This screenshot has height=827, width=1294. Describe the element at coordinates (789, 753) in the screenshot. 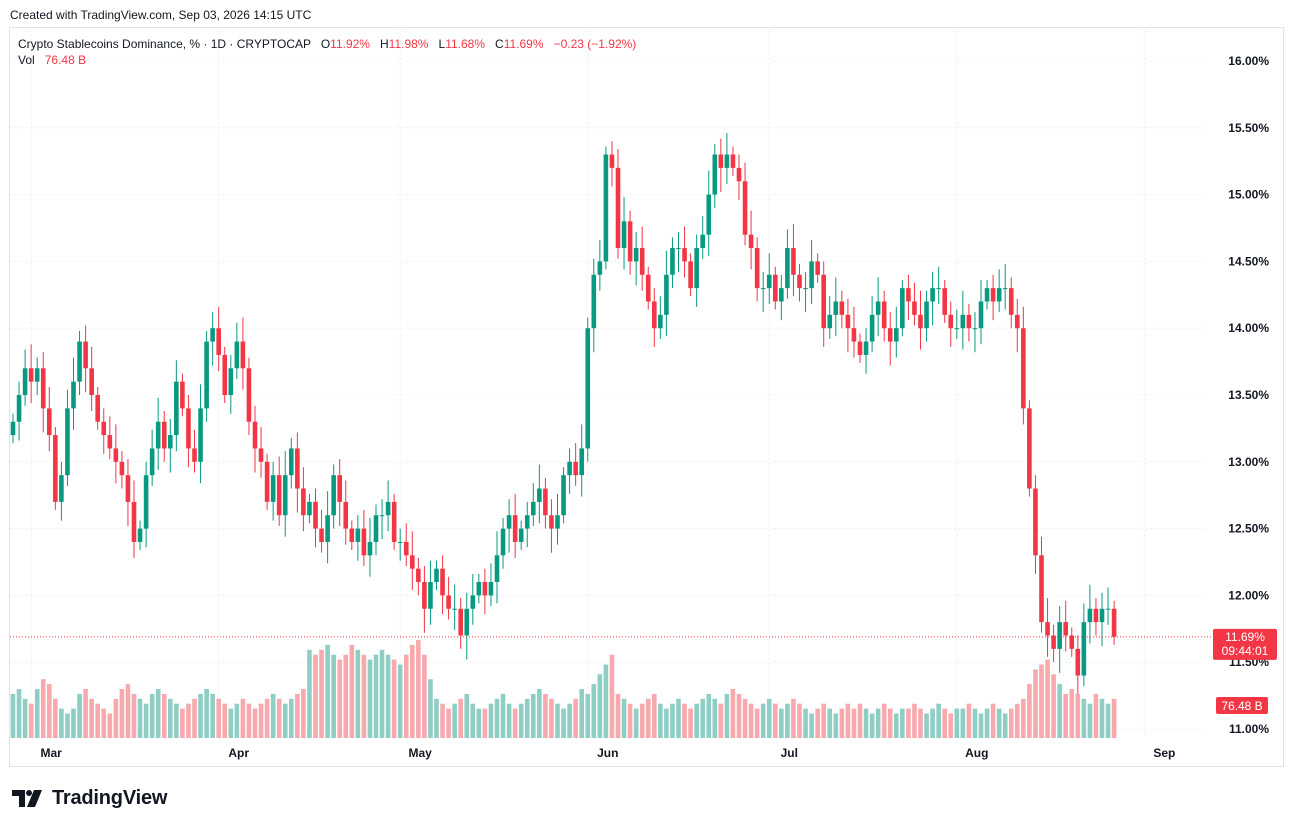

I see `x-tick-label: Jul` at that location.